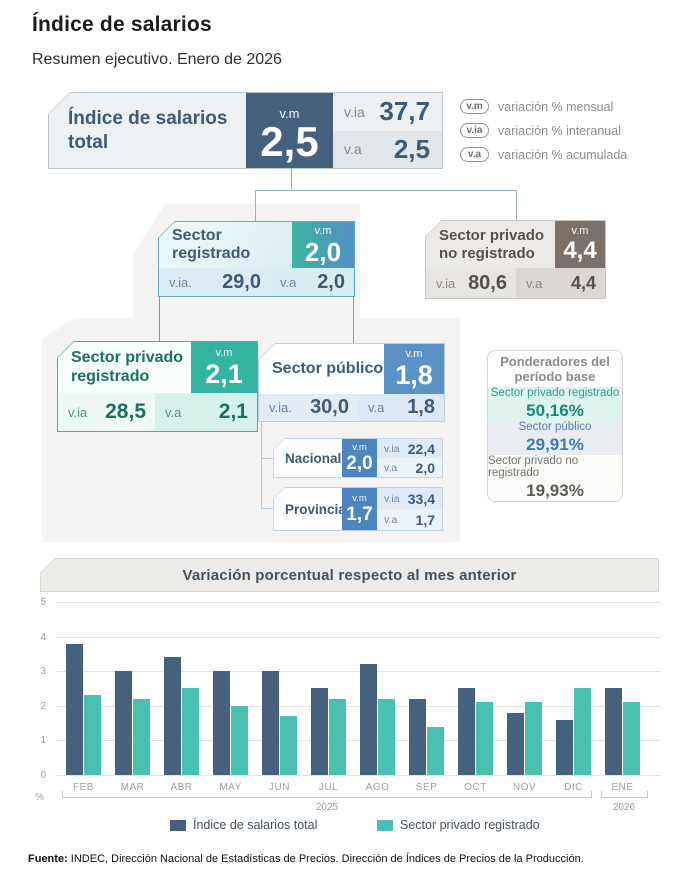 This screenshot has width=698, height=889. Describe the element at coordinates (533, 467) in the screenshot. I see `ponderador-label: Sector privado no registrado` at that location.